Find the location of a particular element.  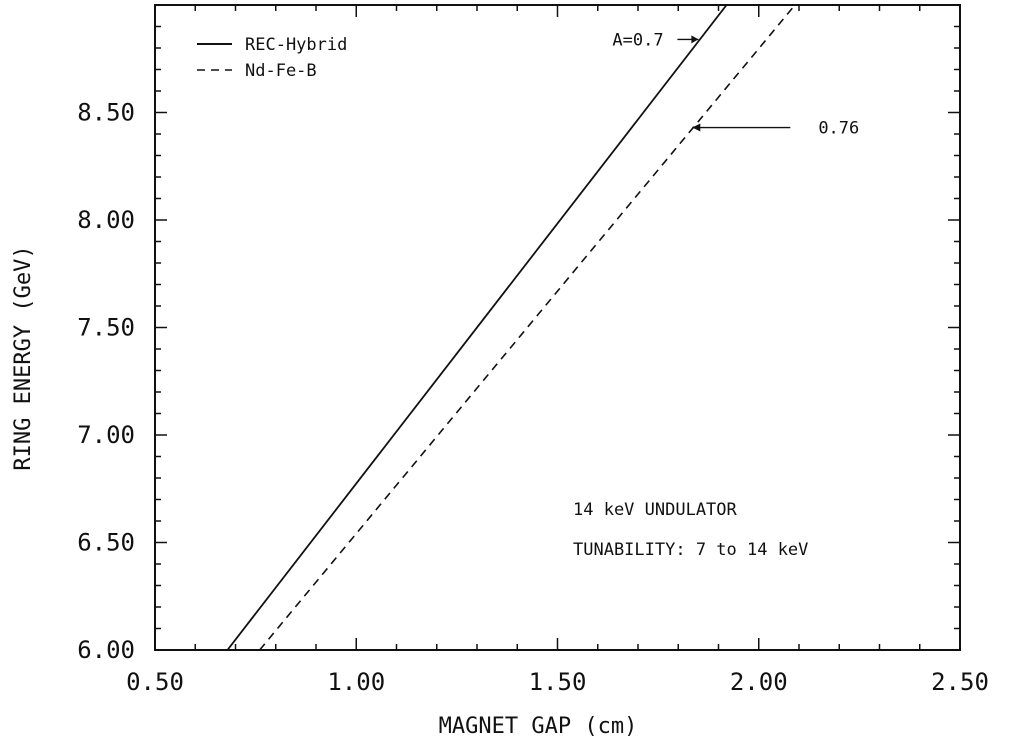

annotation-layer: A=0.7 0.76 is located at coordinates (735, 84).